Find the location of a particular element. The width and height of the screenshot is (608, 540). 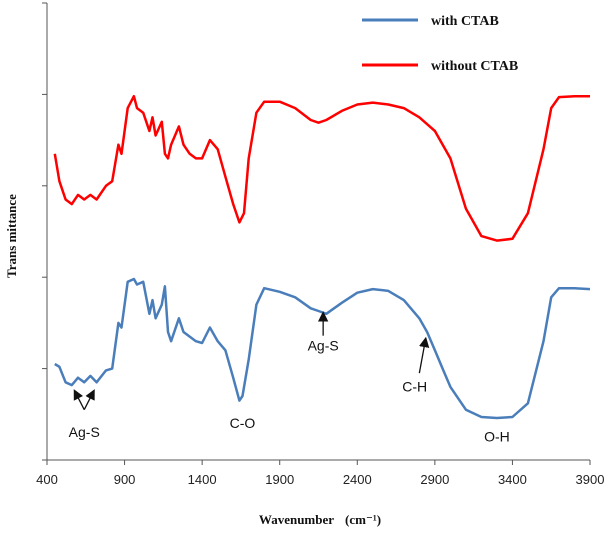

y-axis-title: Trans mittance is located at coordinates (11, 236).